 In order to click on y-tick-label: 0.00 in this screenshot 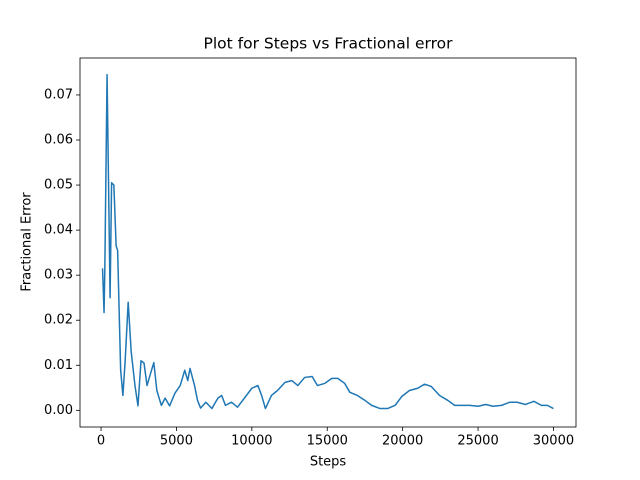, I will do `click(58, 410)`.